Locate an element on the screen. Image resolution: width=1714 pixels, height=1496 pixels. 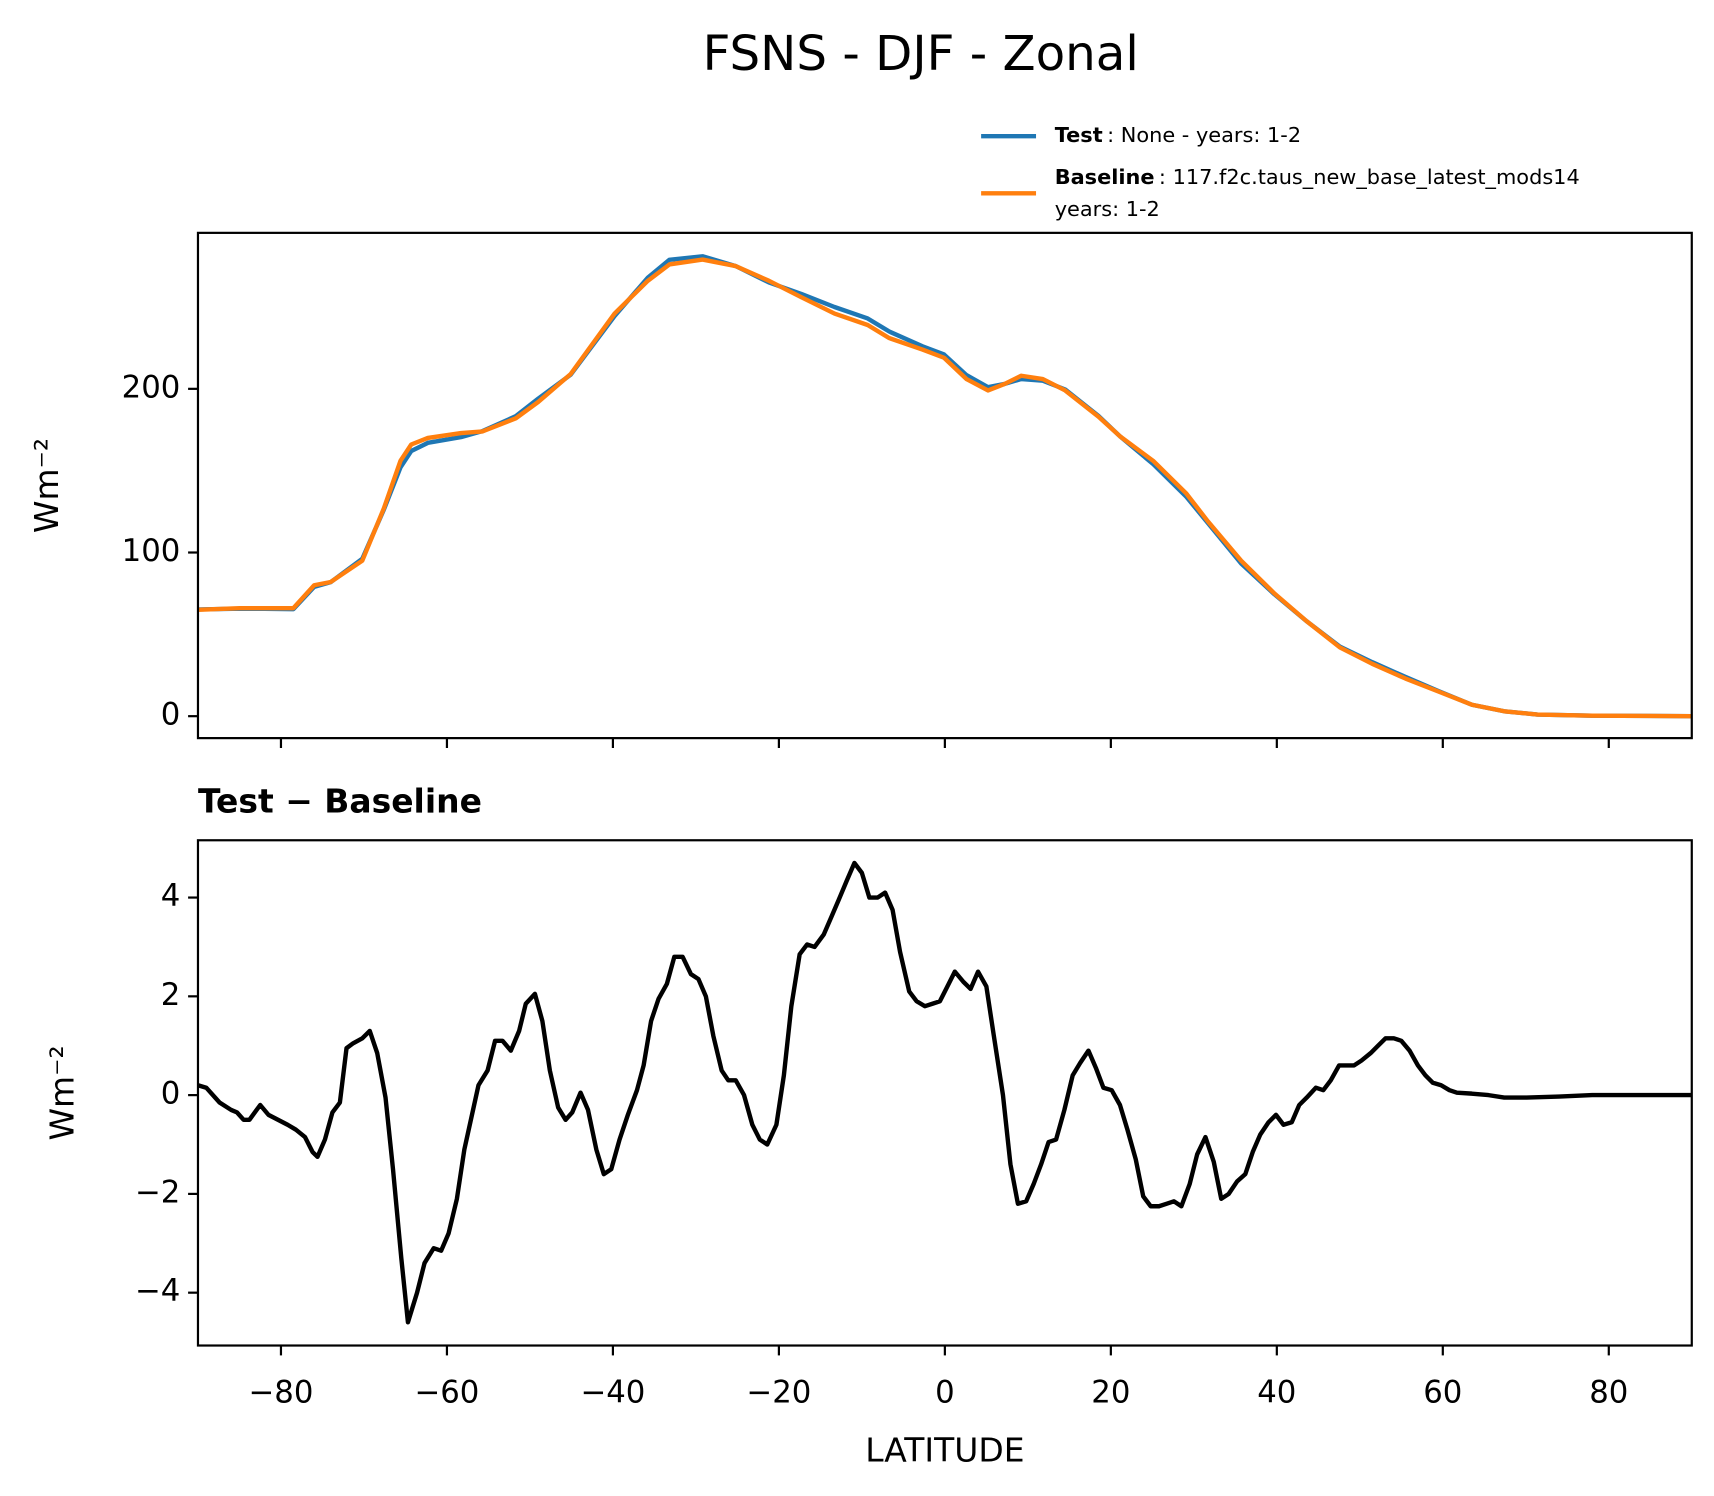
legend-name: Test is located at coordinates (1079, 135).